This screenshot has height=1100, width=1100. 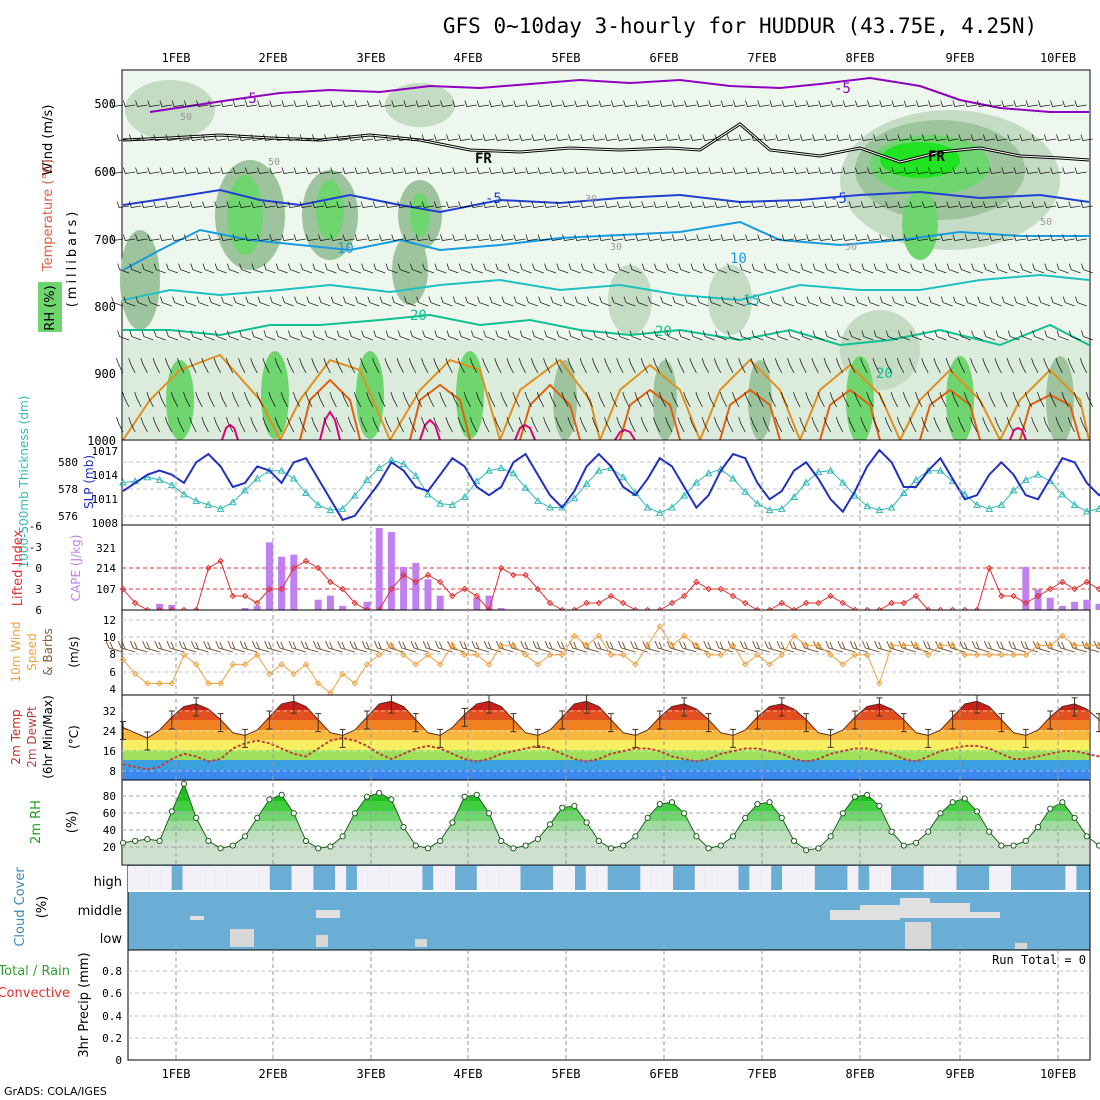 What do you see at coordinates (273, 58) in the screenshot?
I see `top-date-label: 2FEB` at bounding box center [273, 58].